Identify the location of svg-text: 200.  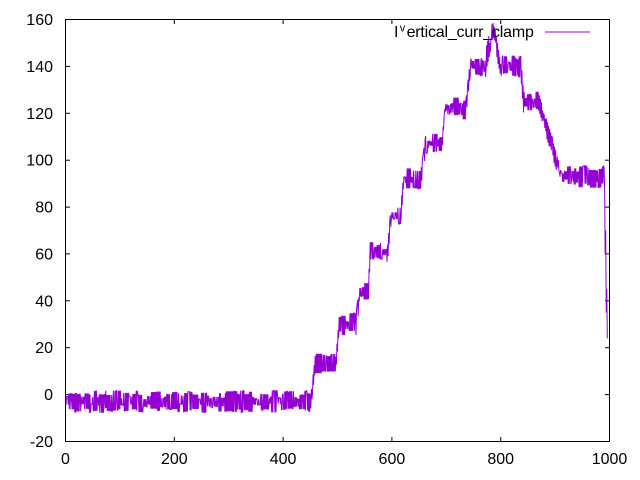
(174, 459).